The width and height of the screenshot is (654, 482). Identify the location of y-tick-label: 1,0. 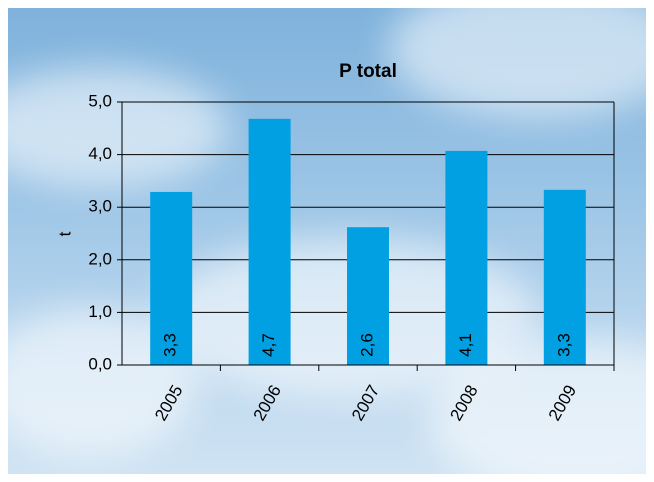
(100, 311).